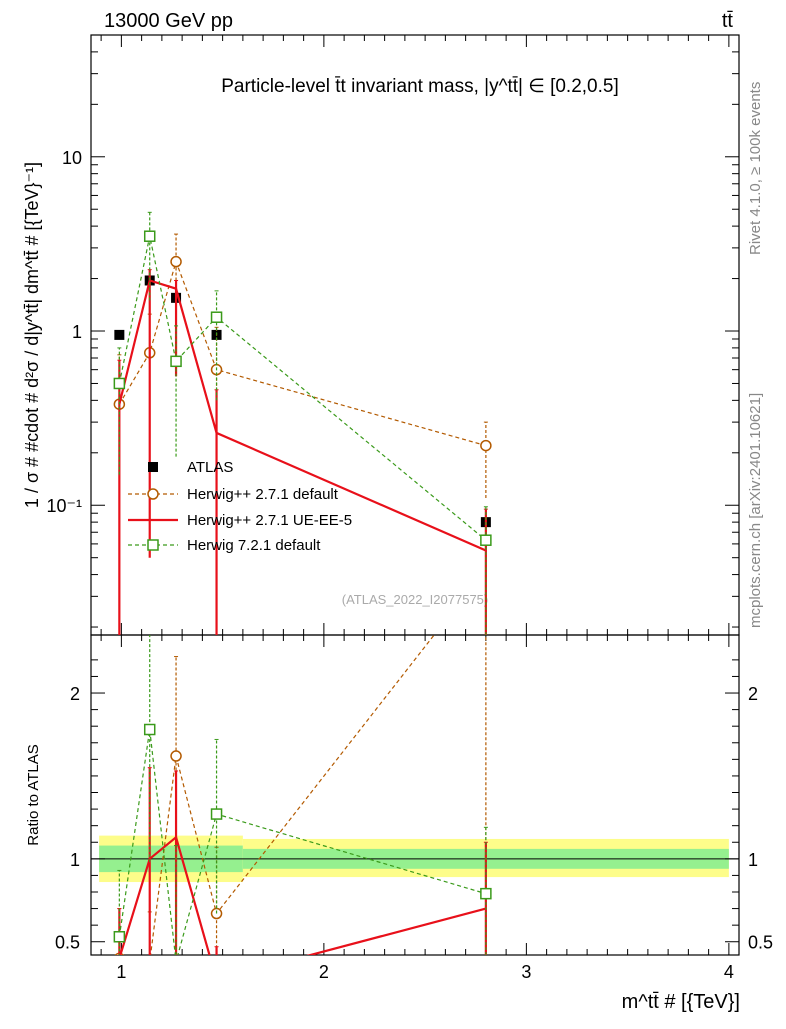 The height and width of the screenshot is (1029, 786). What do you see at coordinates (153, 545) in the screenshot?
I see `legend-herwig7-marker` at bounding box center [153, 545].